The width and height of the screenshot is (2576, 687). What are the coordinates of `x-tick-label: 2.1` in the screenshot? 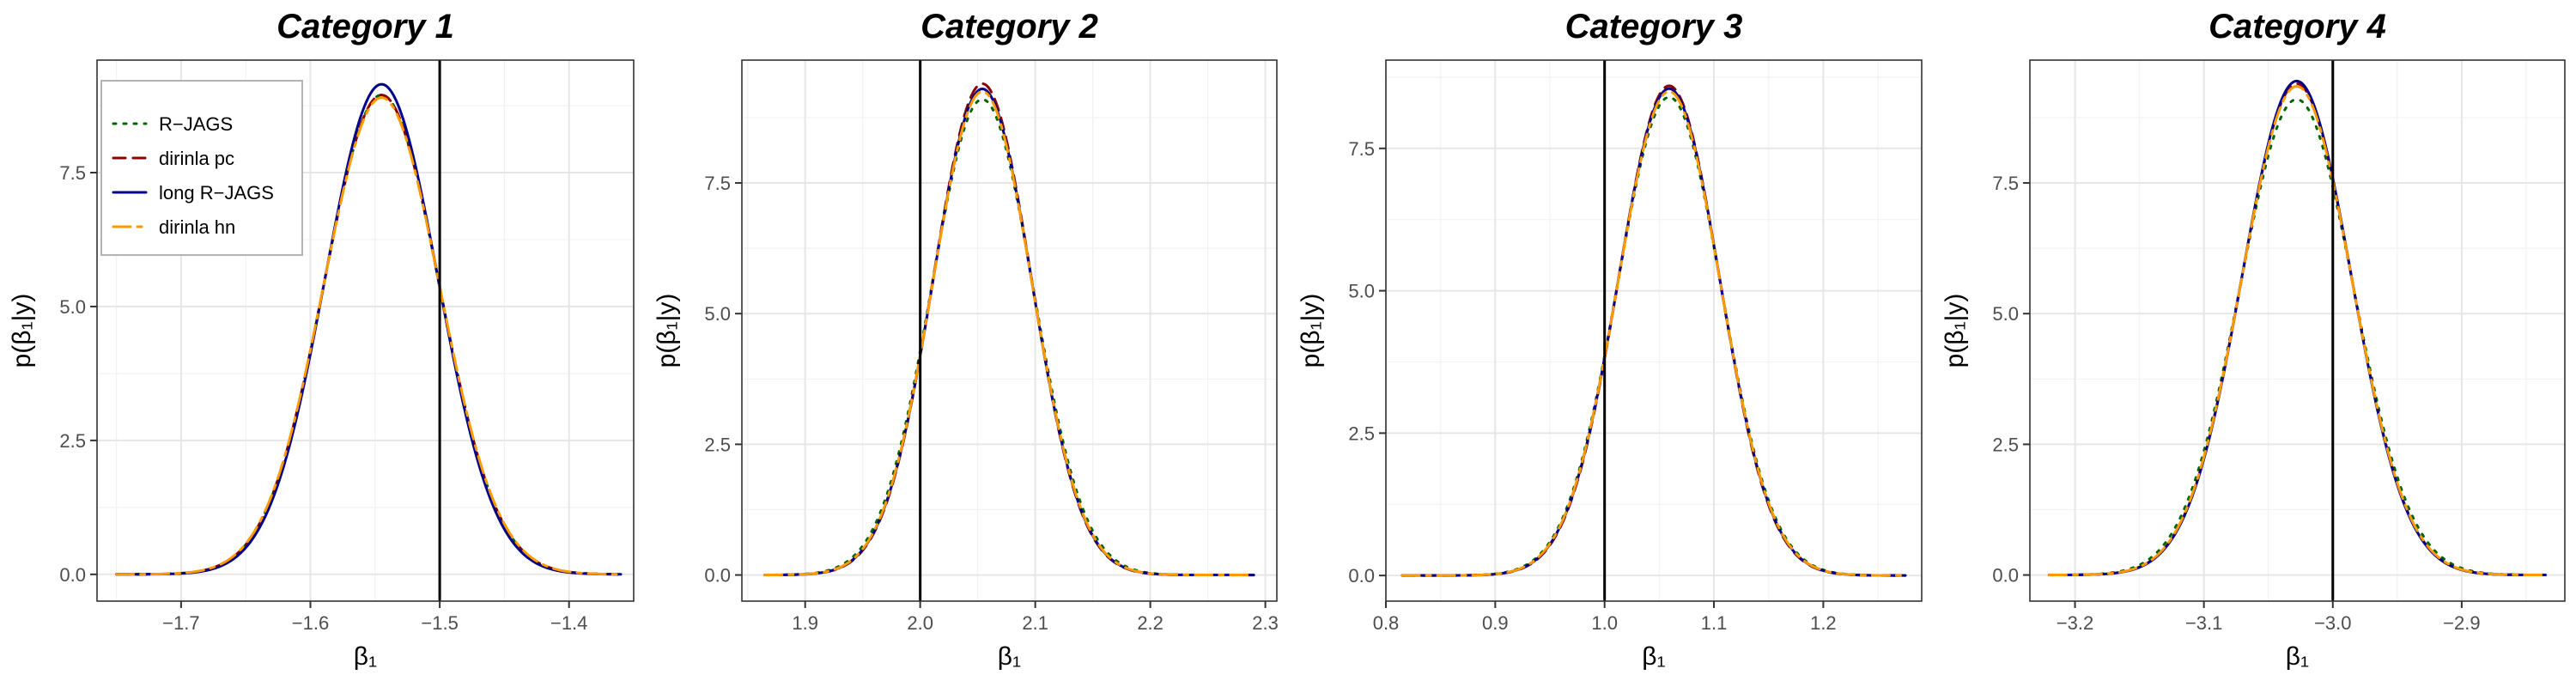 It's located at (1035, 623).